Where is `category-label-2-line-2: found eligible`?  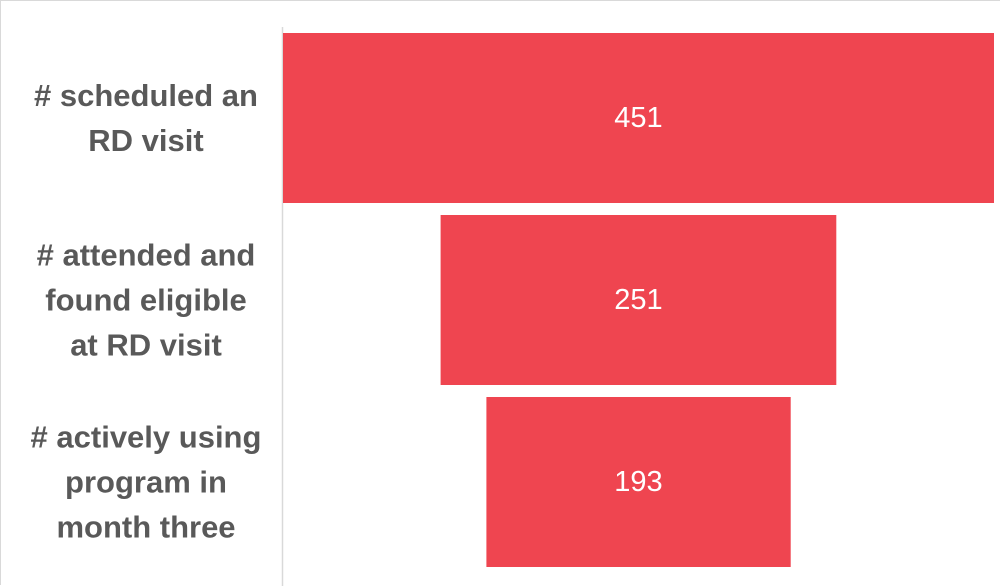
category-label-2-line-2: found eligible is located at coordinates (146, 300).